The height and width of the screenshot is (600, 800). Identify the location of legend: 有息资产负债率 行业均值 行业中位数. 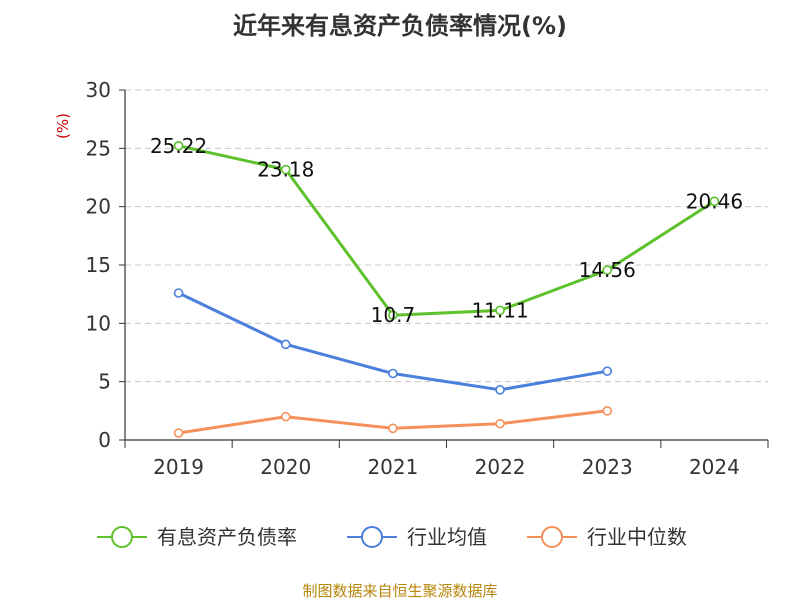
(392, 537).